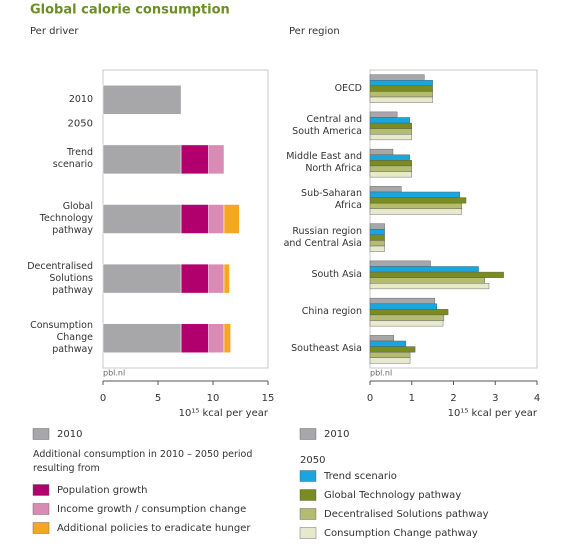 This screenshot has width=566, height=553. I want to click on subtitle: Per region, so click(314, 31).